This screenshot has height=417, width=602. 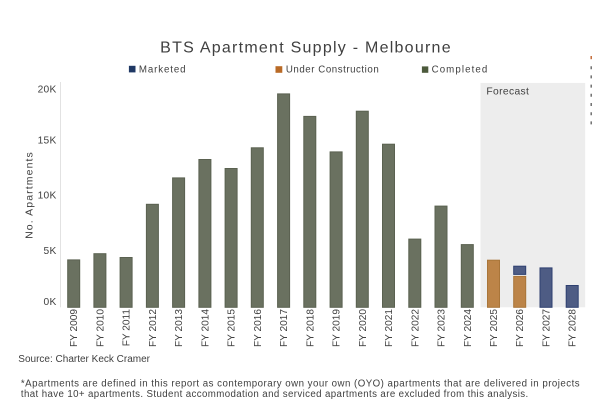 What do you see at coordinates (84, 359) in the screenshot?
I see `svg-text: Source: Charter Keck Cramer` at bounding box center [84, 359].